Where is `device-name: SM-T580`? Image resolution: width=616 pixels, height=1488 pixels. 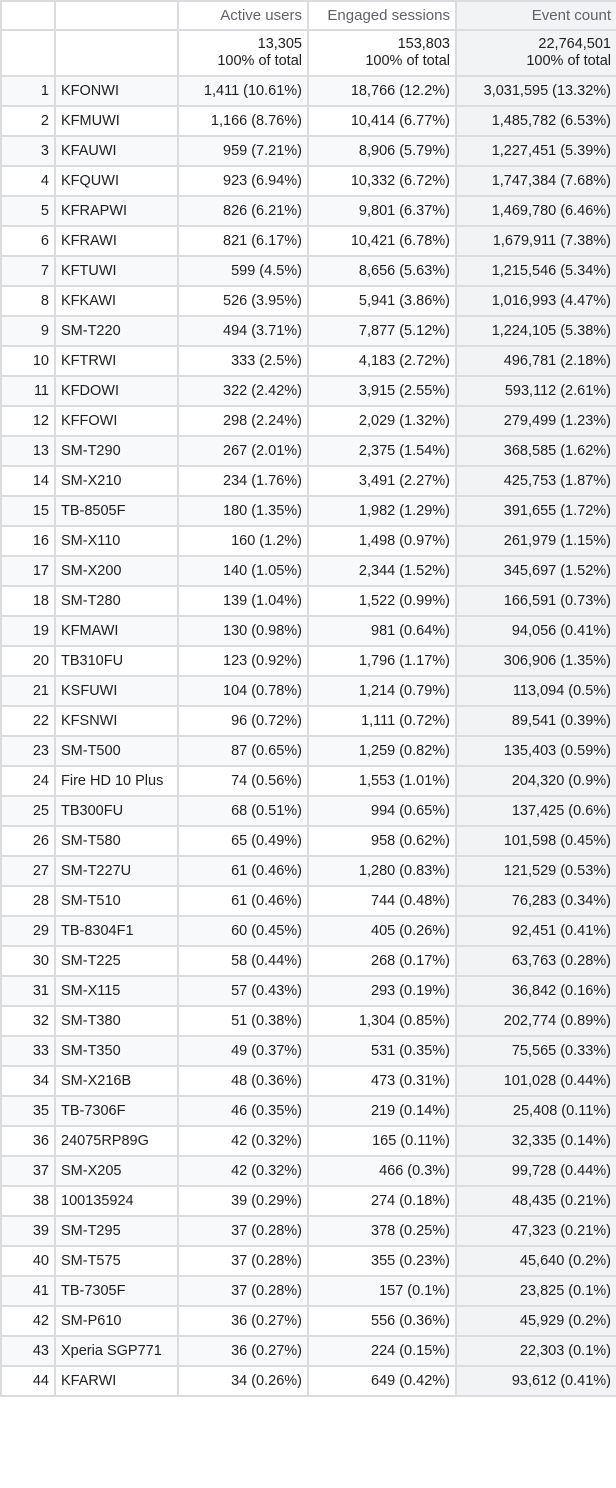
device-name: SM-T580 is located at coordinates (116, 841).